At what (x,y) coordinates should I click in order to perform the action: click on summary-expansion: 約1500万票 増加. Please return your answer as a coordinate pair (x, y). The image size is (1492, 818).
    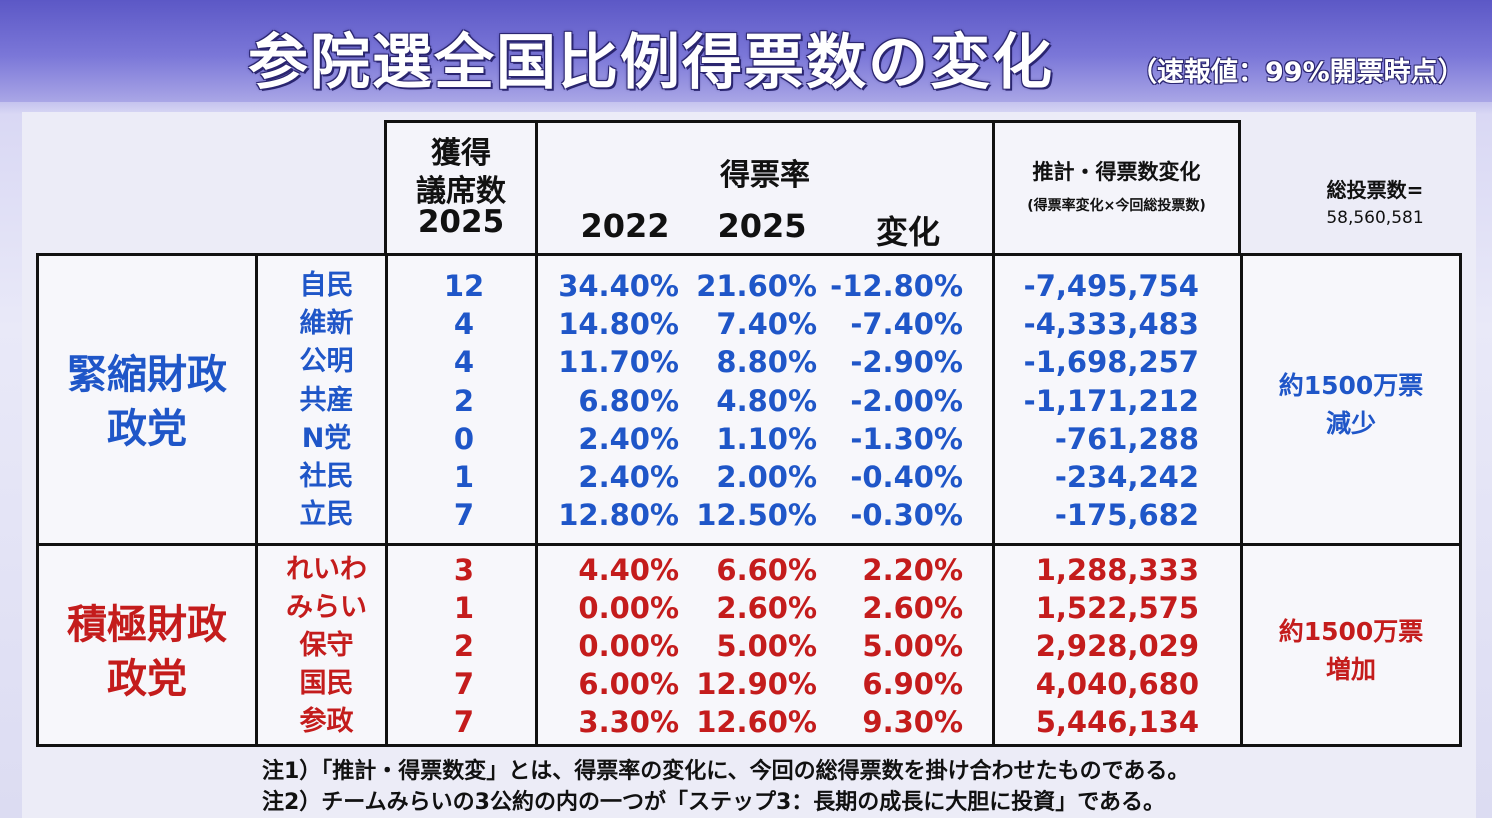
    Looking at the image, I should click on (1351, 650).